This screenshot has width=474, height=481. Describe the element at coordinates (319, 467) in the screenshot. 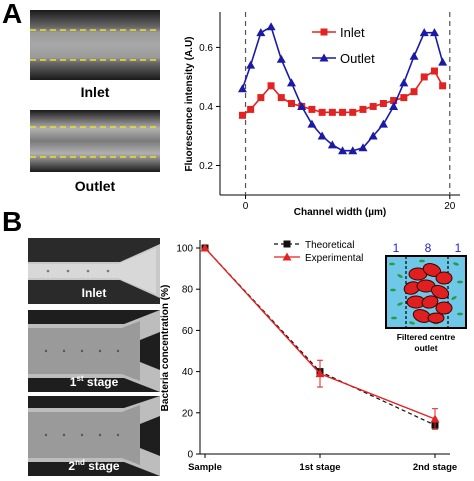

I see `chart-b-x-tick-label: 1st stage` at that location.